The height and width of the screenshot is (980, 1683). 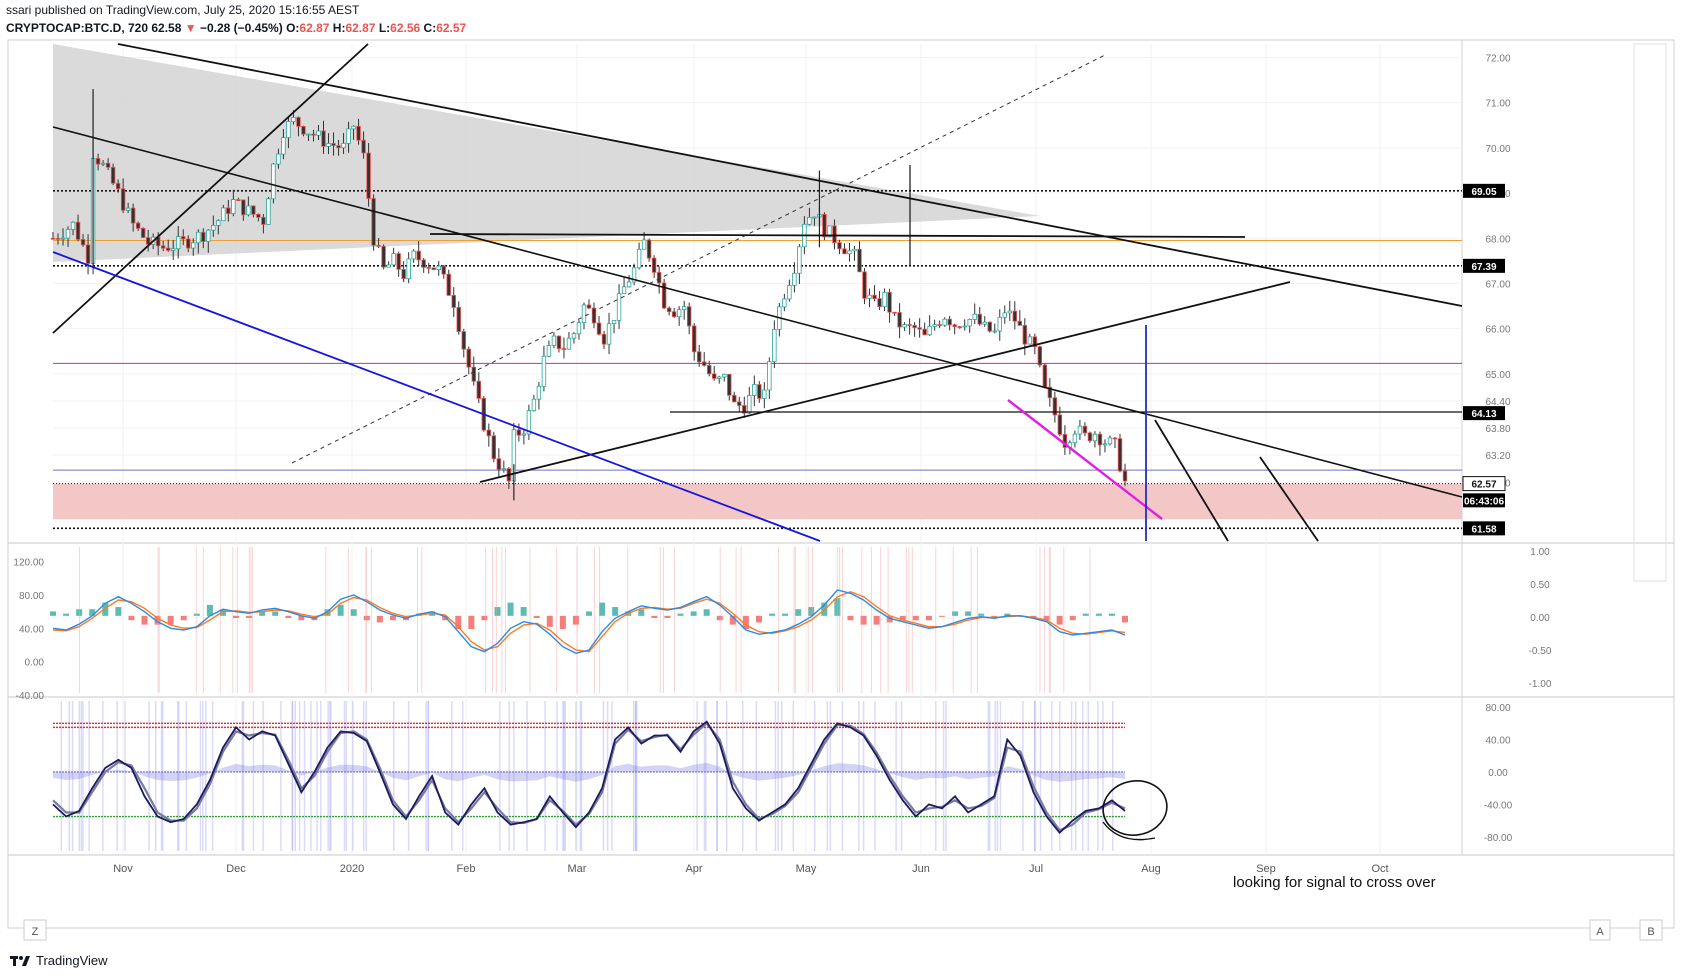 I want to click on macd-line, so click(x=589, y=622).